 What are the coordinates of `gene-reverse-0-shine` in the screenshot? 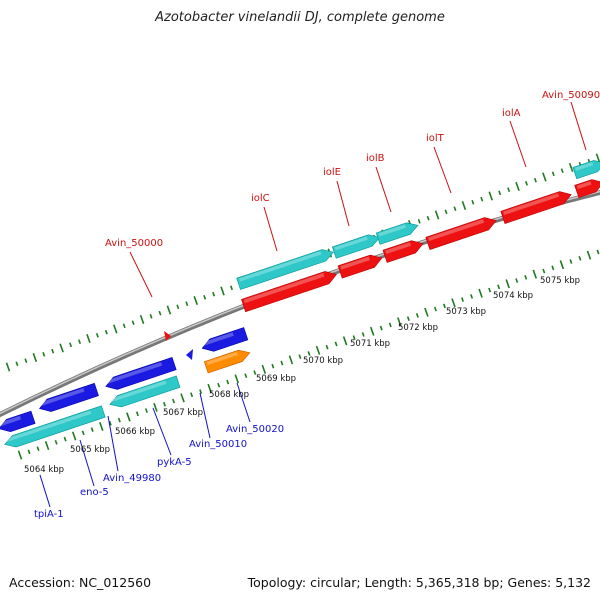 It's located at (48, 426).